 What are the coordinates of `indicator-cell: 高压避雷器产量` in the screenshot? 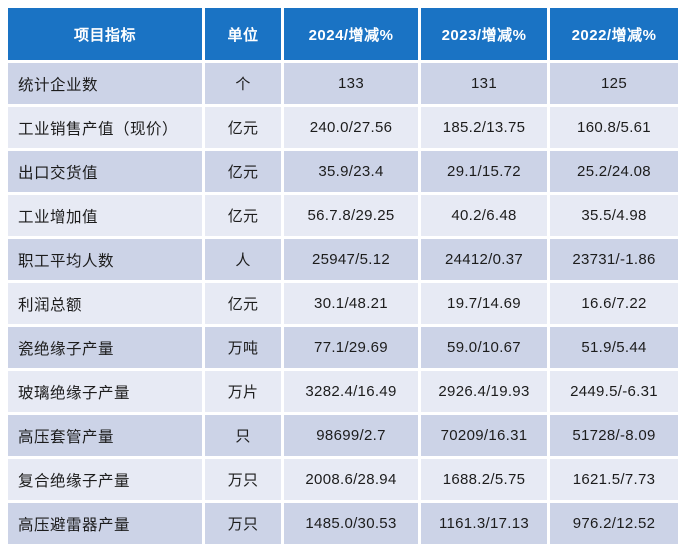 It's located at (105, 523).